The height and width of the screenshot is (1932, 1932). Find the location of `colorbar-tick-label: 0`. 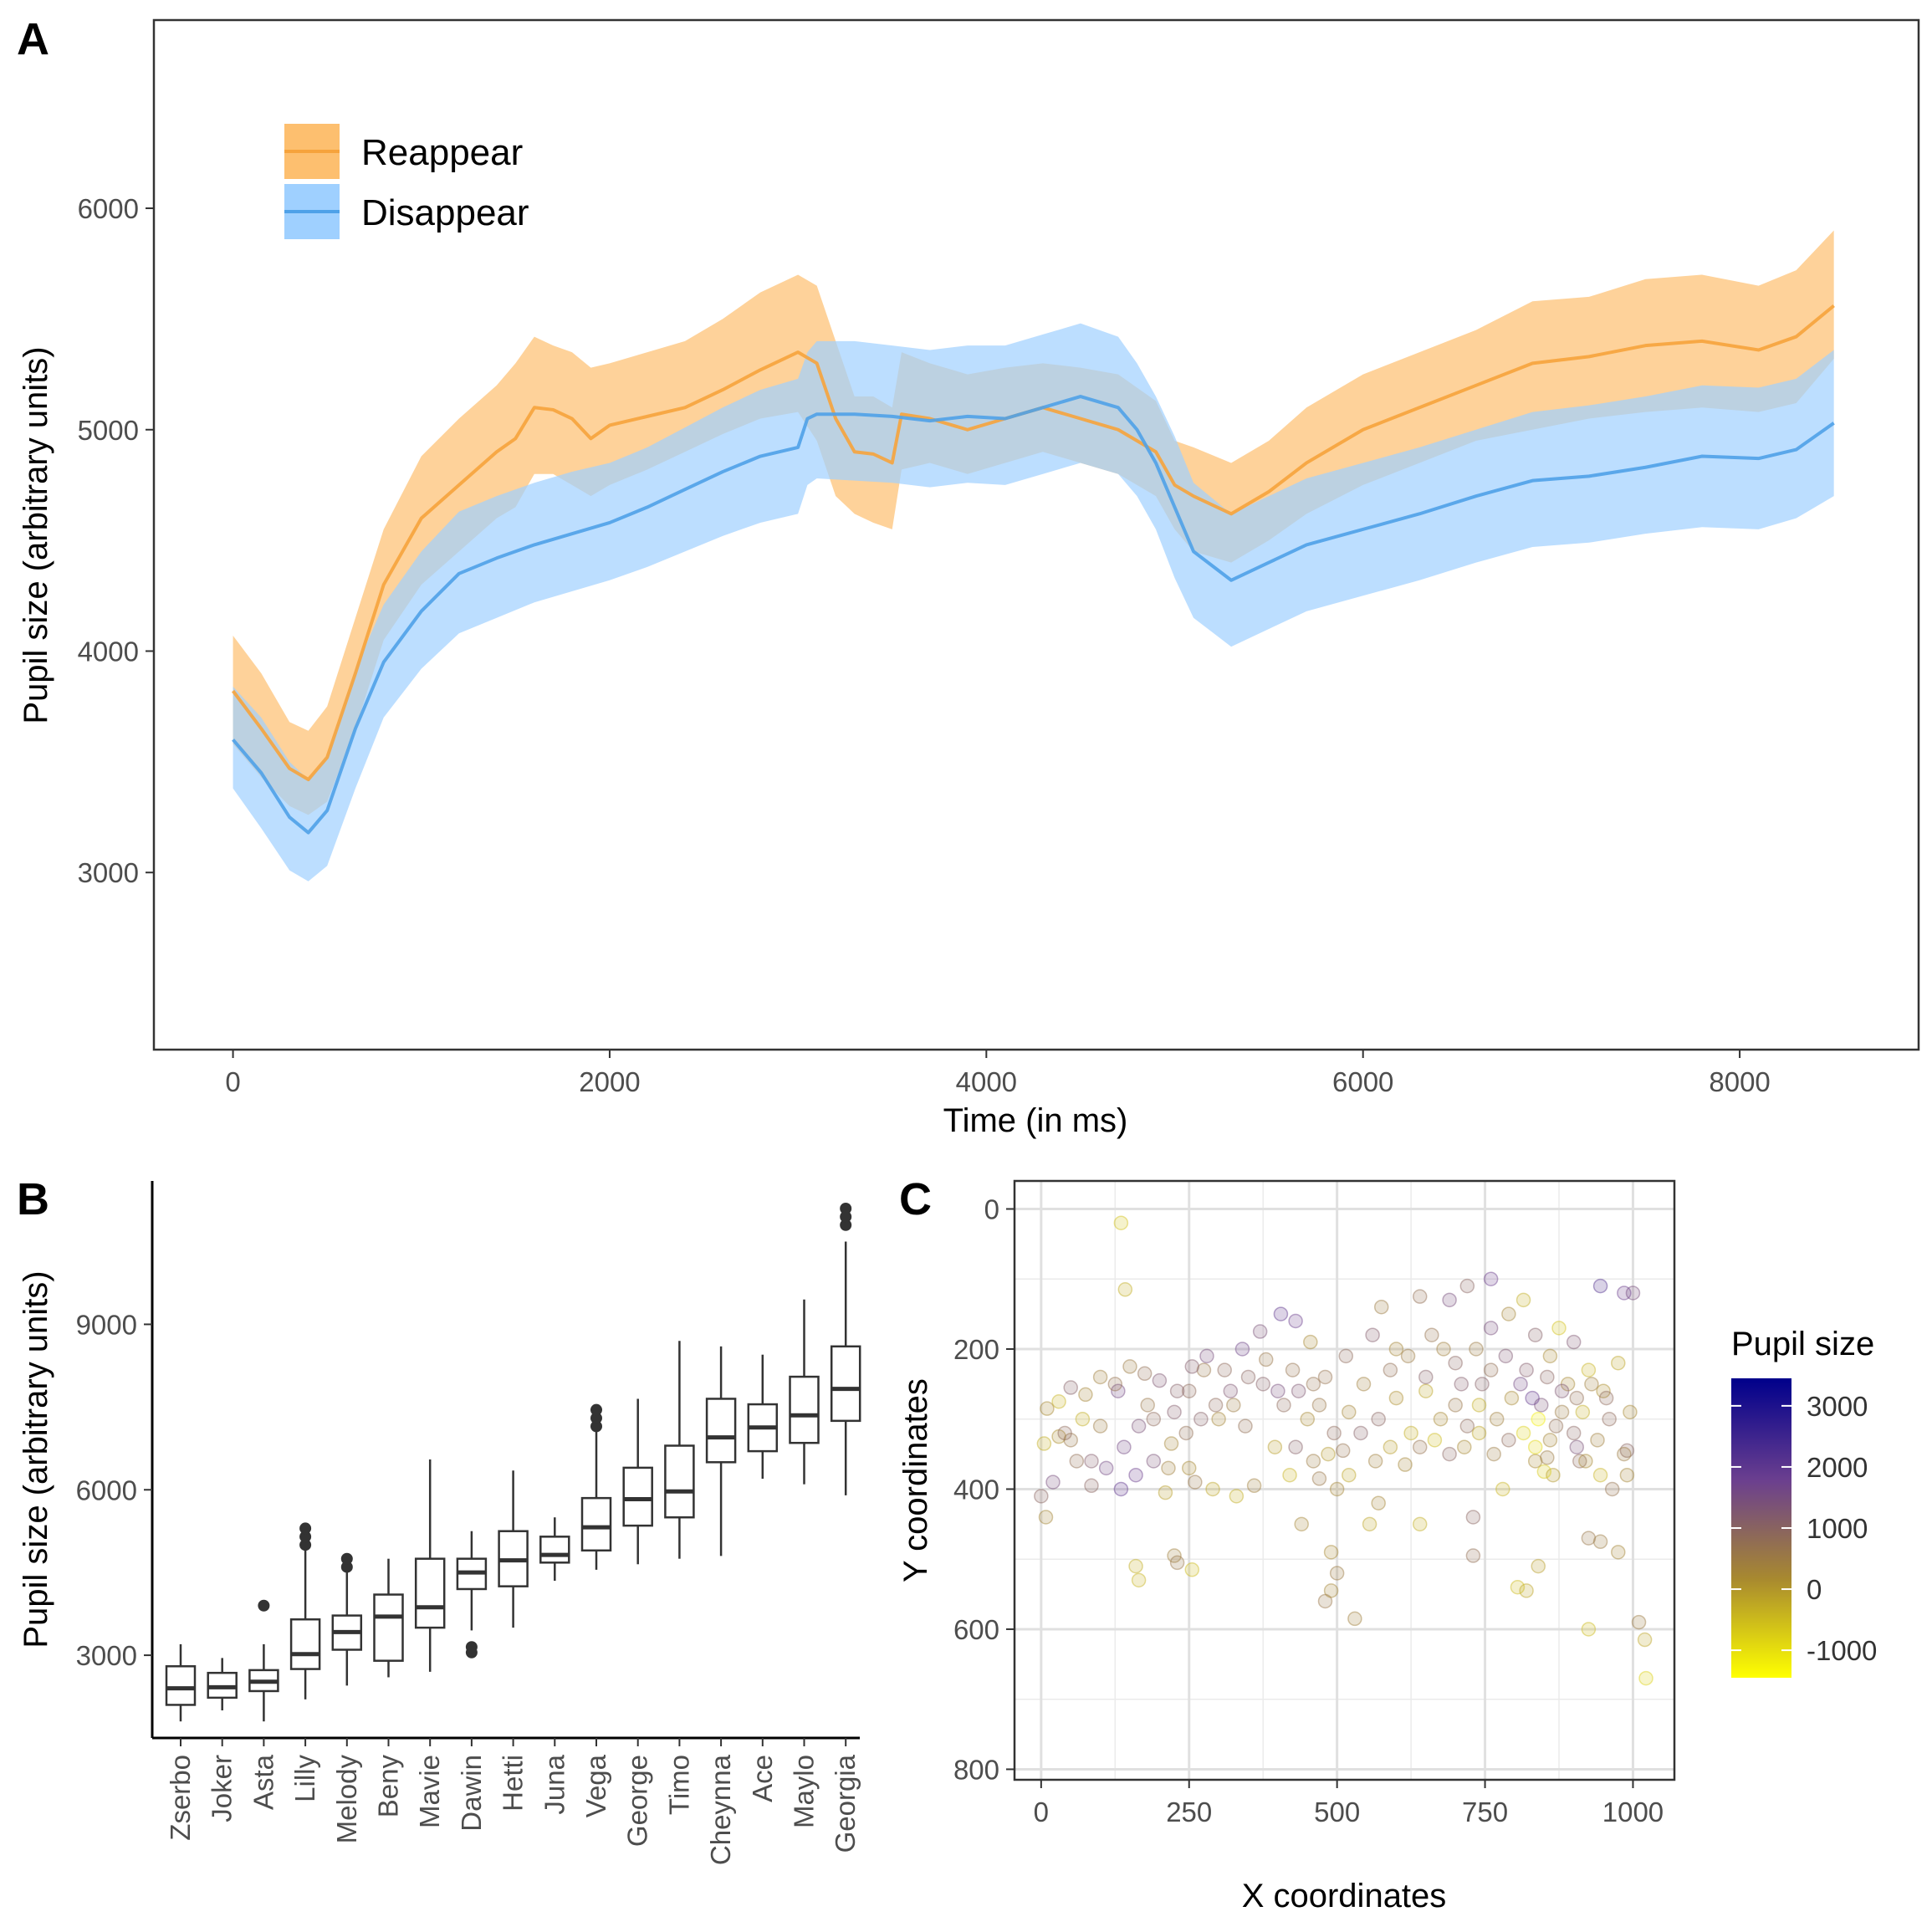

colorbar-tick-label: 0 is located at coordinates (1814, 1589).